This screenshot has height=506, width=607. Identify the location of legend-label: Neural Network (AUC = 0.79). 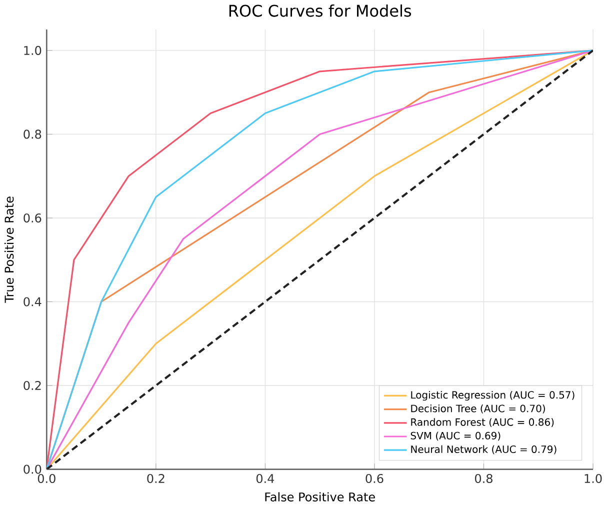
(483, 449).